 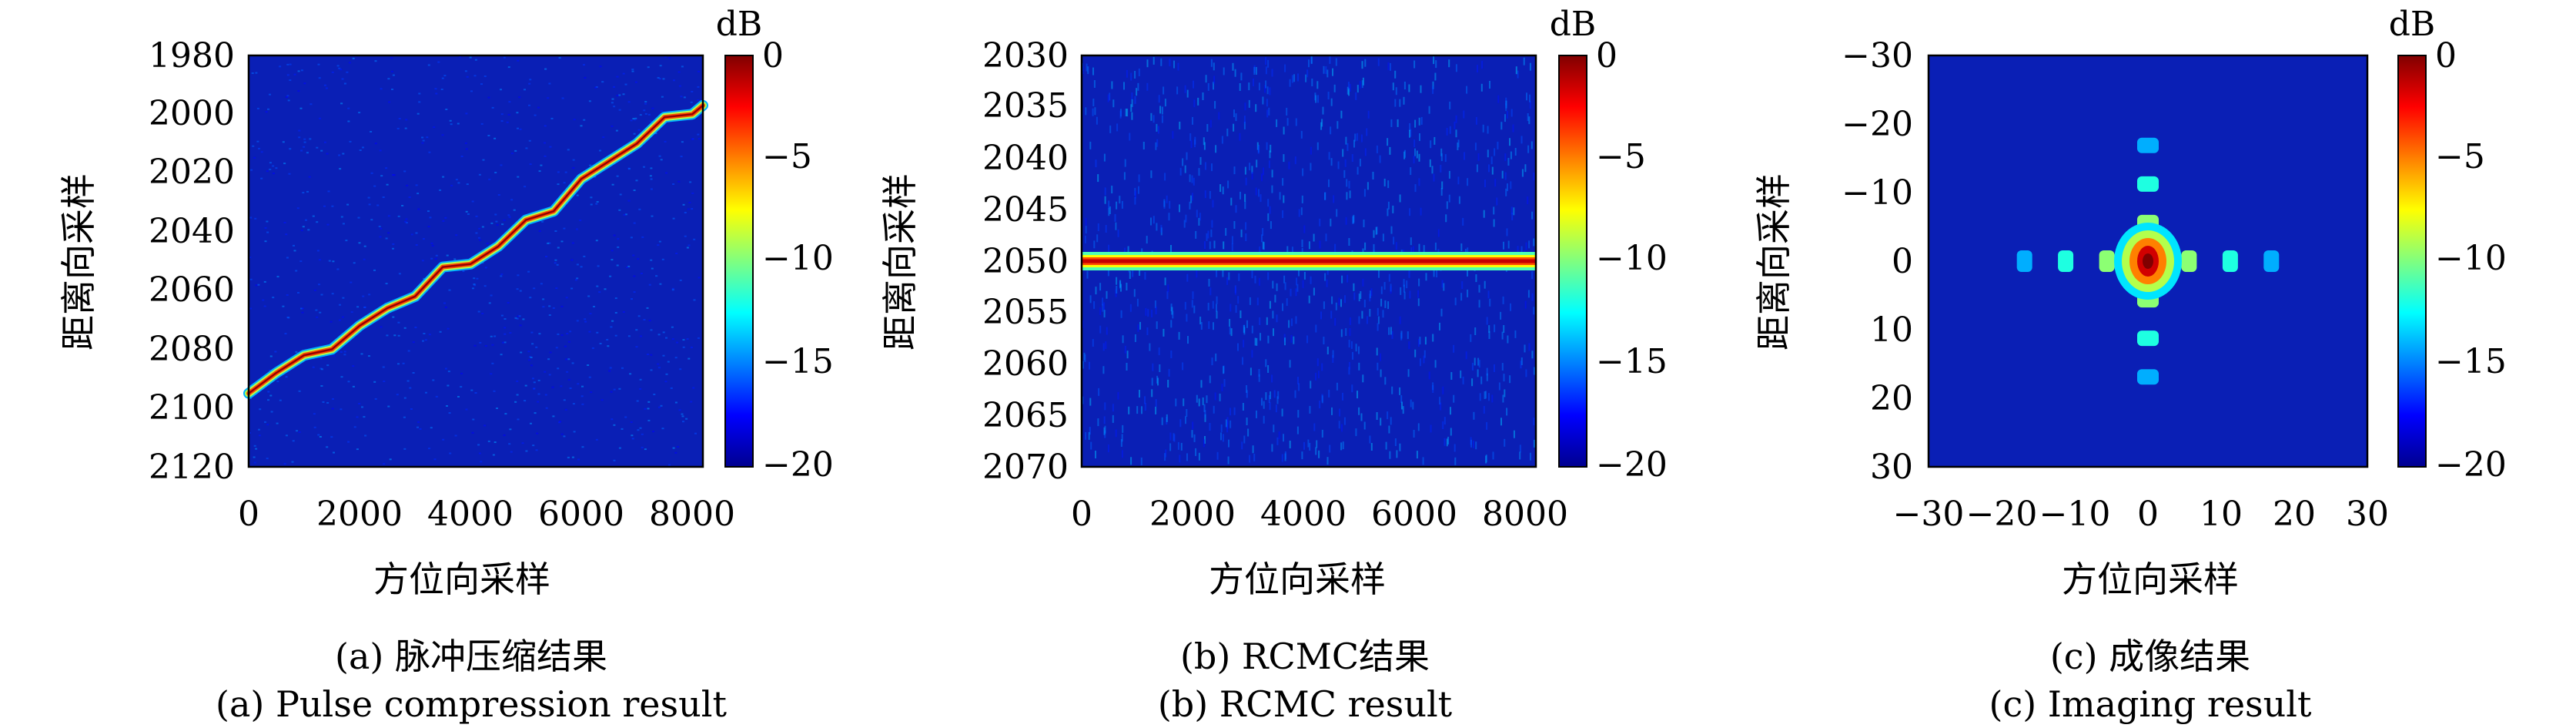 What do you see at coordinates (1607, 56) in the screenshot?
I see `colorbar-b-tick-0: 0` at bounding box center [1607, 56].